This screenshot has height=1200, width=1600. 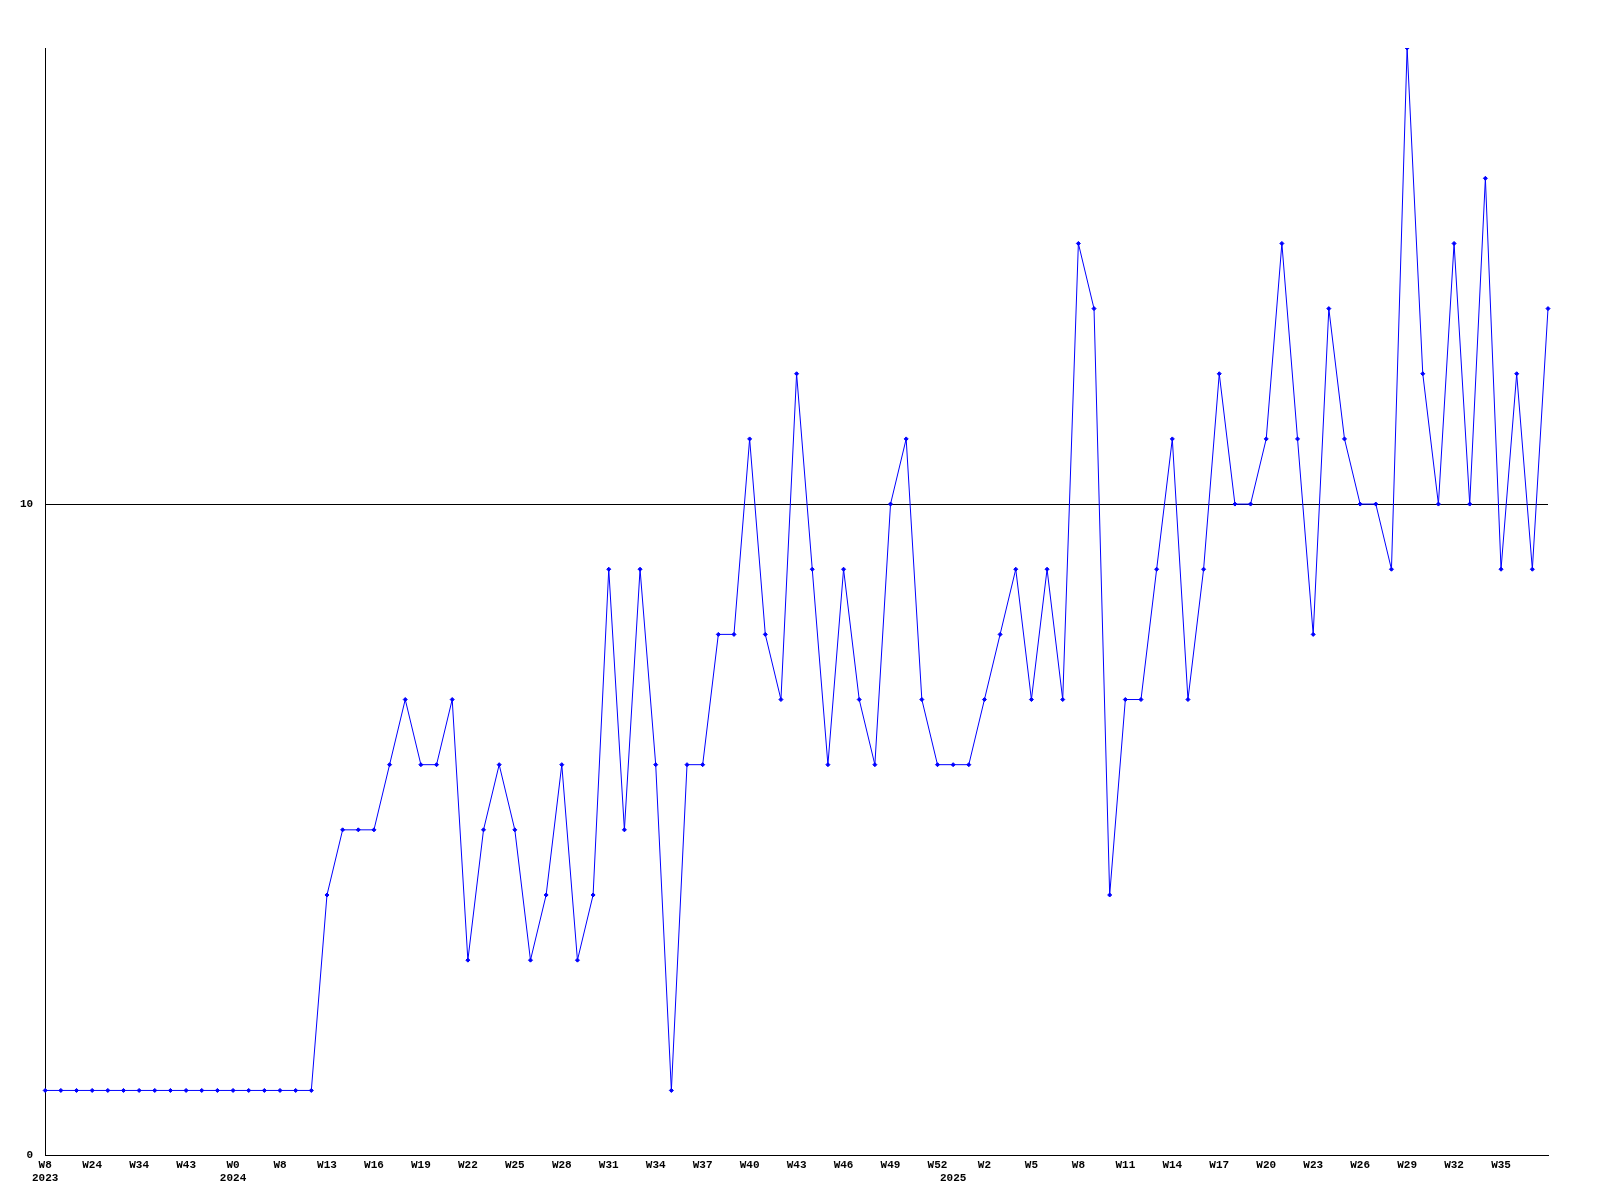 I want to click on x-tick-label: W5, so click(x=1031, y=1164).